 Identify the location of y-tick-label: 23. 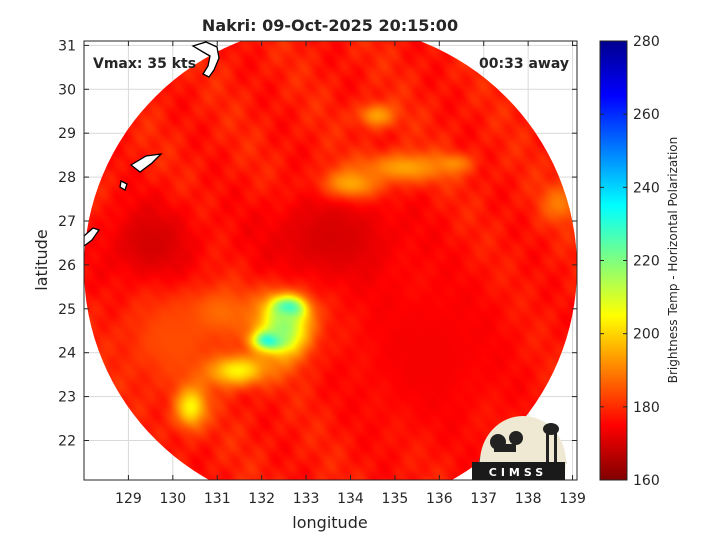
(67, 398).